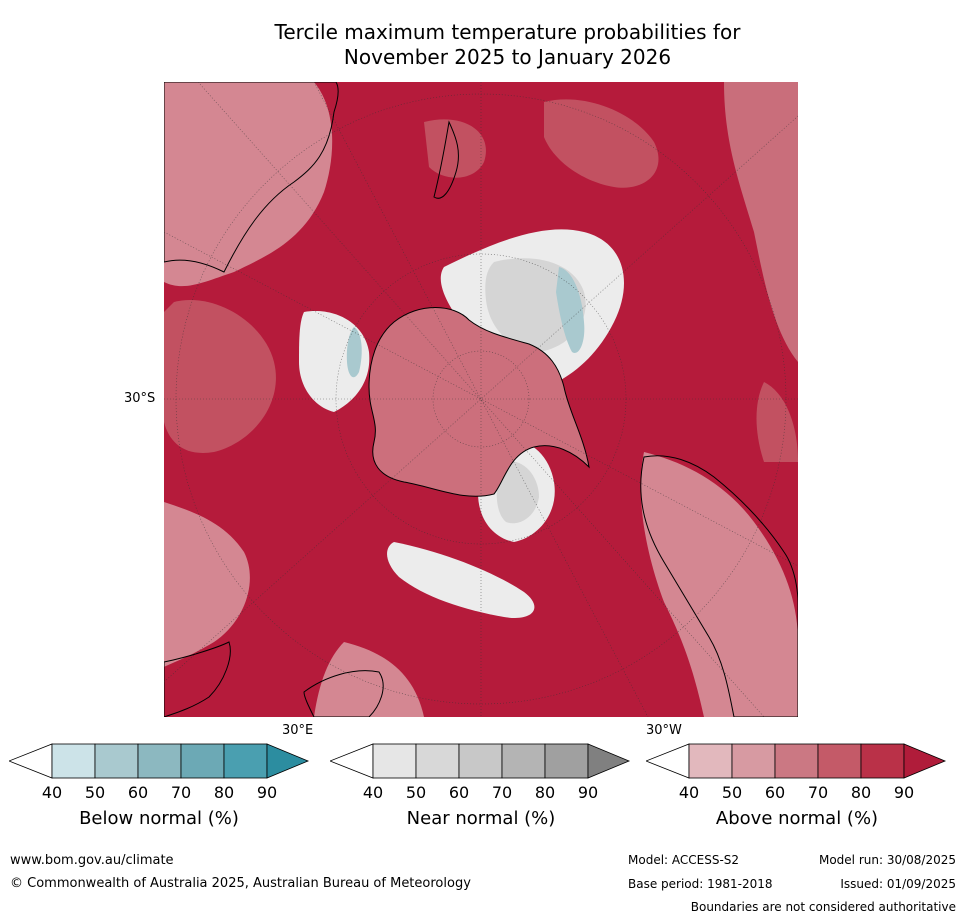  I want to click on model-run-text: Model run: 30/08/2025, so click(887, 860).